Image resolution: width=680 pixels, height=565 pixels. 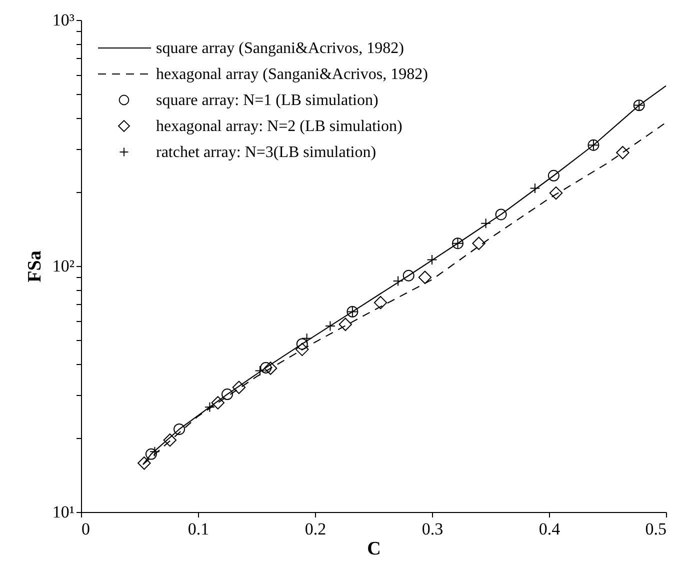 I want to click on legend-label: square array (Sangani&Acrivos, 1982), so click(x=280, y=48).